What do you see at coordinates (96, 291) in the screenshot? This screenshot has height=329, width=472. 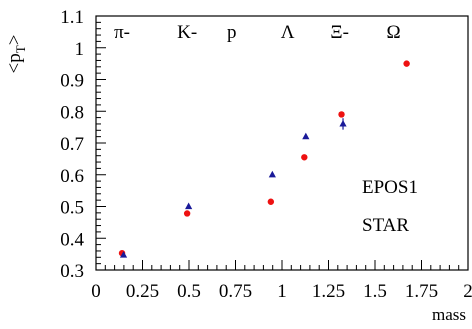 I see `x-tick-label: 0` at bounding box center [96, 291].